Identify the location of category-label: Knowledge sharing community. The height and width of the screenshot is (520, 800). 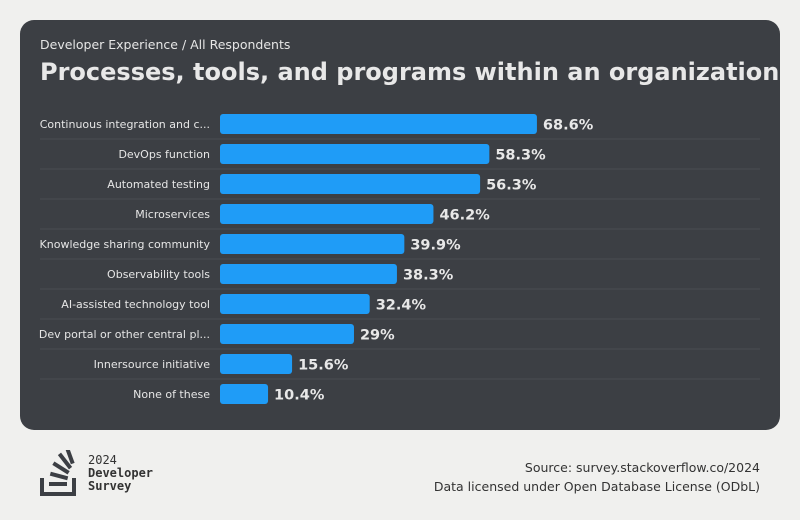
(125, 244).